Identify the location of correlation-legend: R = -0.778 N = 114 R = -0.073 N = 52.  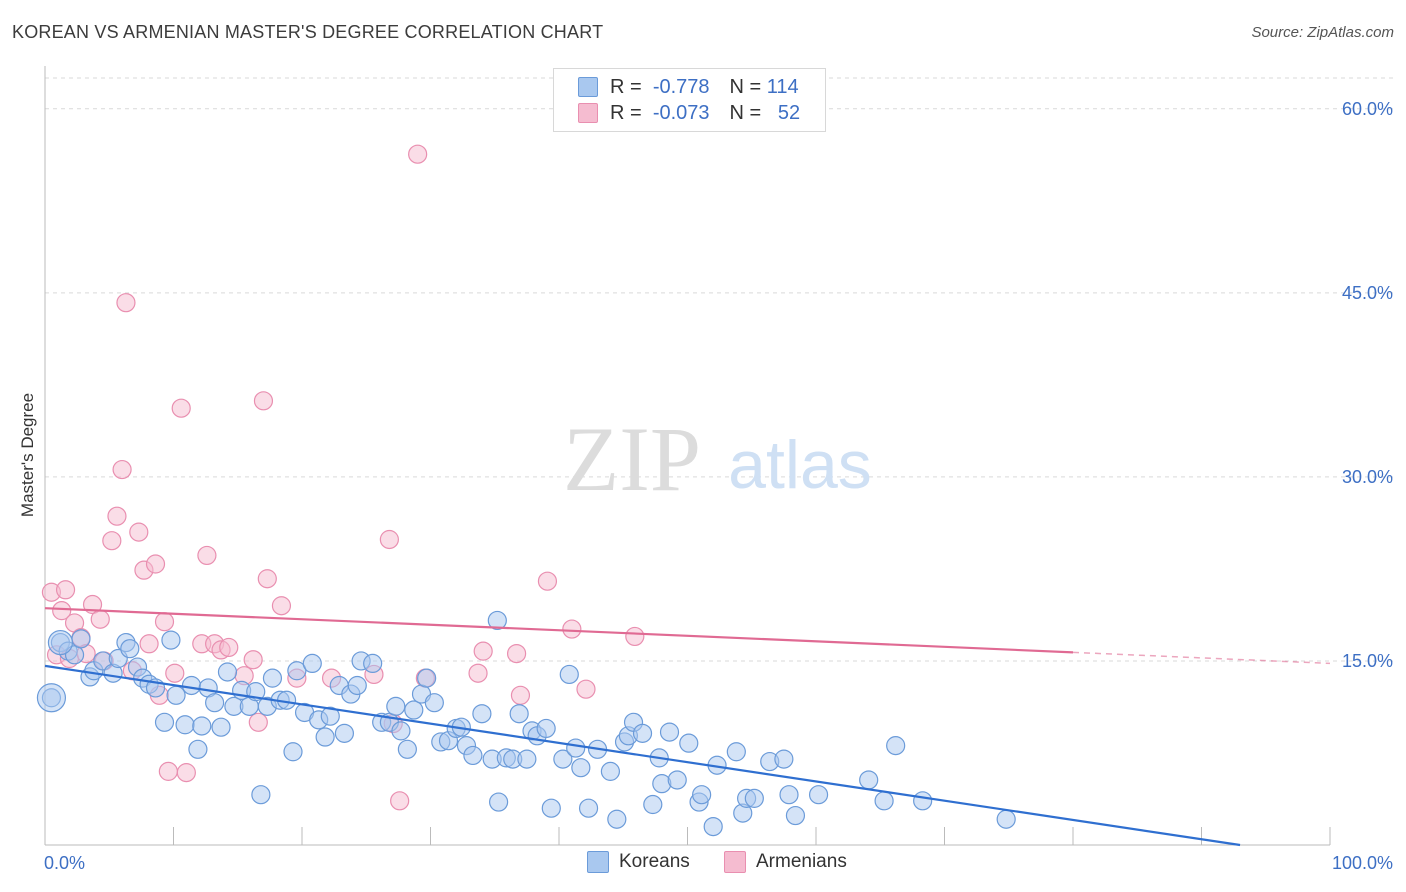
(689, 100).